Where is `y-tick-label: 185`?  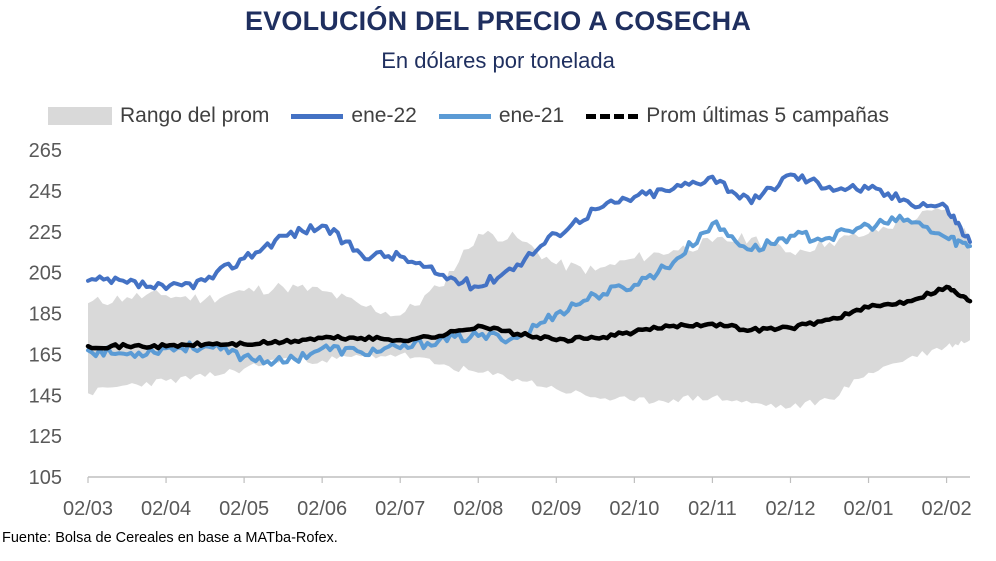
y-tick-label: 185 is located at coordinates (45, 315).